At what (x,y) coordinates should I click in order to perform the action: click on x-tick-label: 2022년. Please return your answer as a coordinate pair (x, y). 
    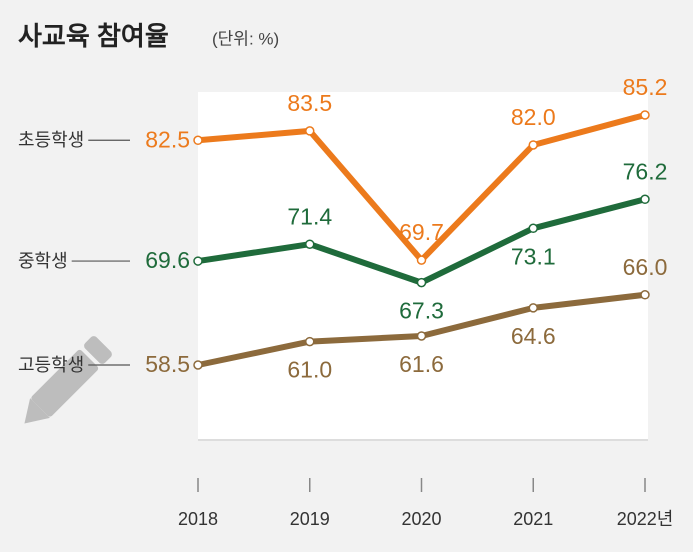
    Looking at the image, I should click on (645, 519).